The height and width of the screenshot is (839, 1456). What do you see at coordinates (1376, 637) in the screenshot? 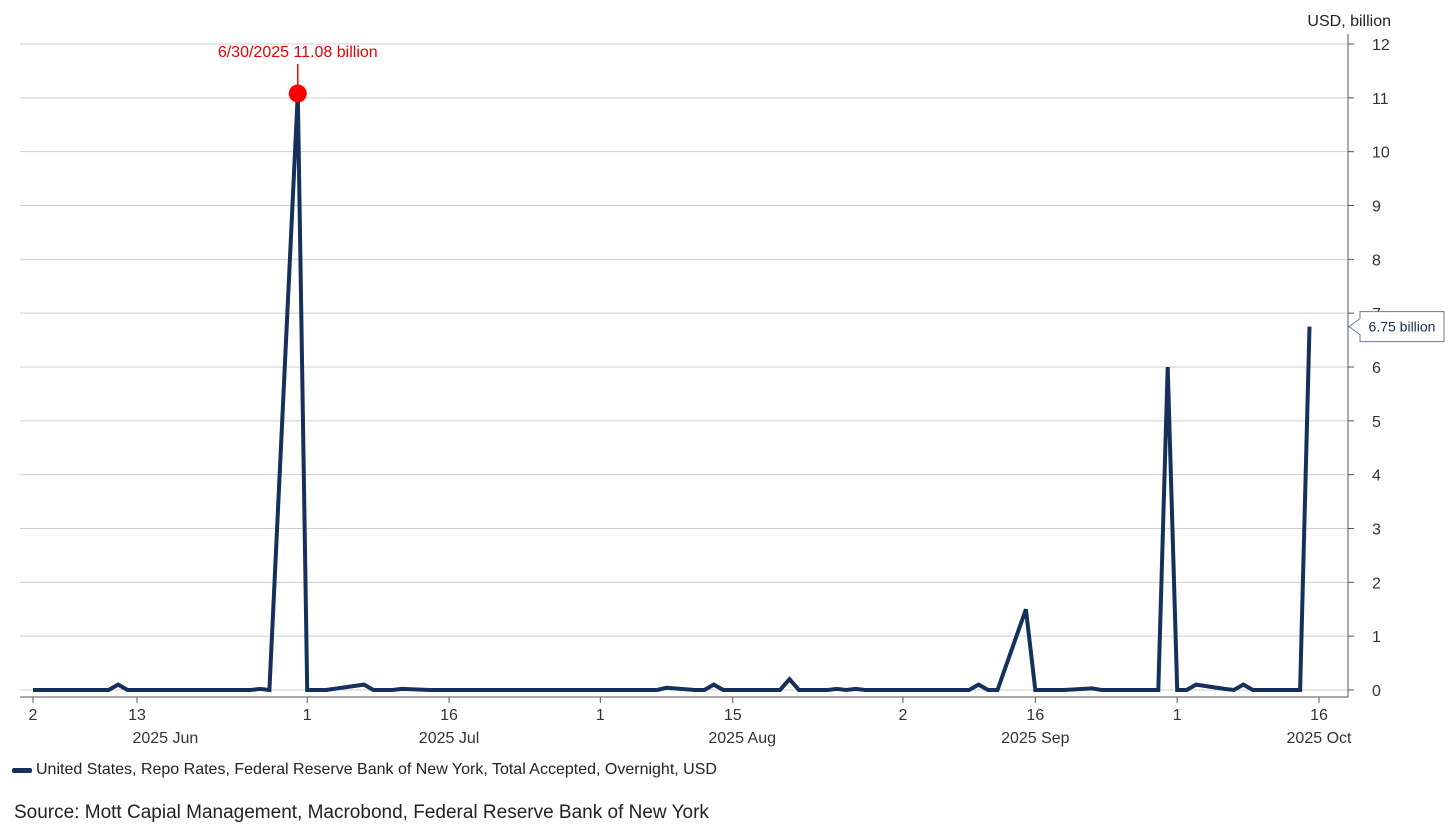
I see `y-tick-label: 1` at bounding box center [1376, 637].